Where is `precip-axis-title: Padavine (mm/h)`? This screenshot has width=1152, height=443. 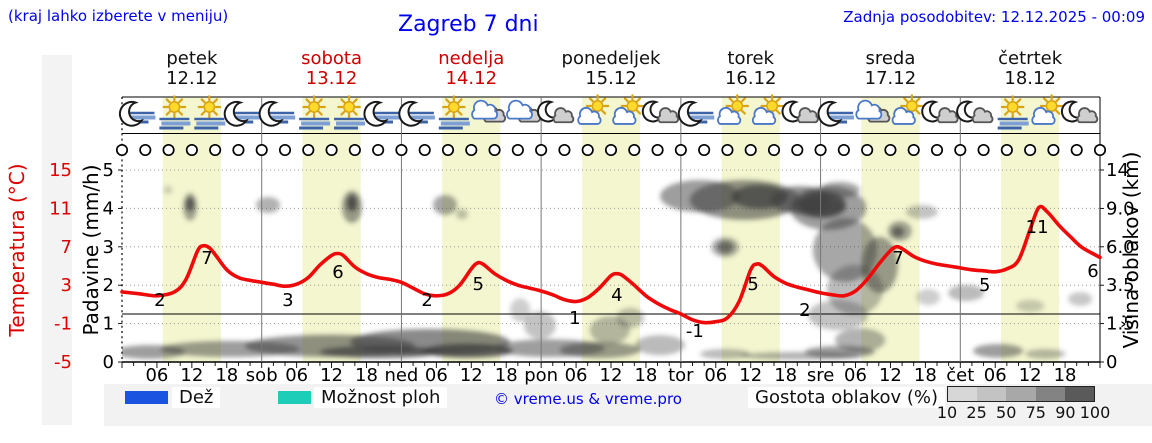 precip-axis-title: Padavine (mm/h) is located at coordinates (91, 249).